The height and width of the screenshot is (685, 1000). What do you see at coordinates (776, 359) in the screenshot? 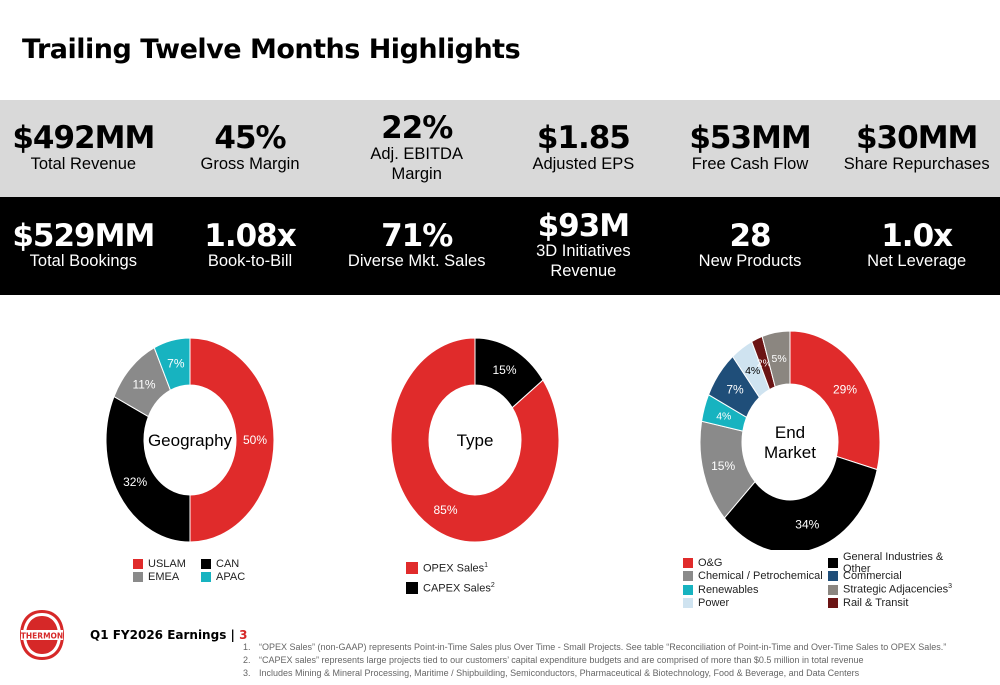
I see `slice-strategic-adjacencies` at bounding box center [776, 359].